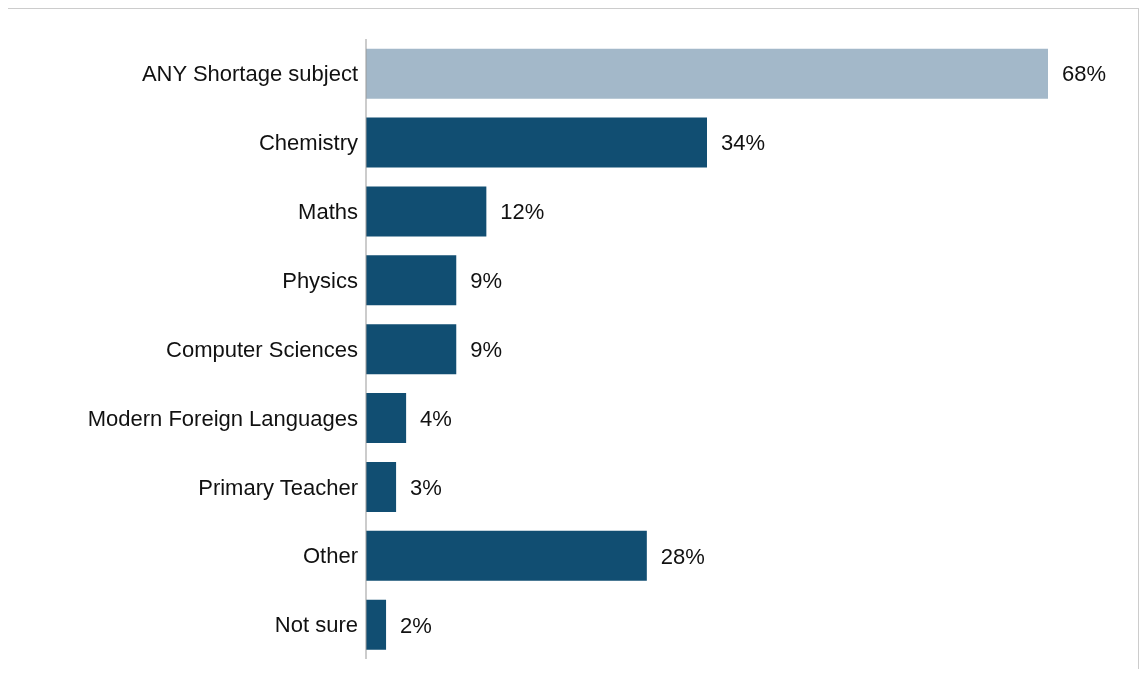 The image size is (1147, 677). Describe the element at coordinates (222, 418) in the screenshot. I see `y-tick-label: Modern Foreign Languages` at that location.